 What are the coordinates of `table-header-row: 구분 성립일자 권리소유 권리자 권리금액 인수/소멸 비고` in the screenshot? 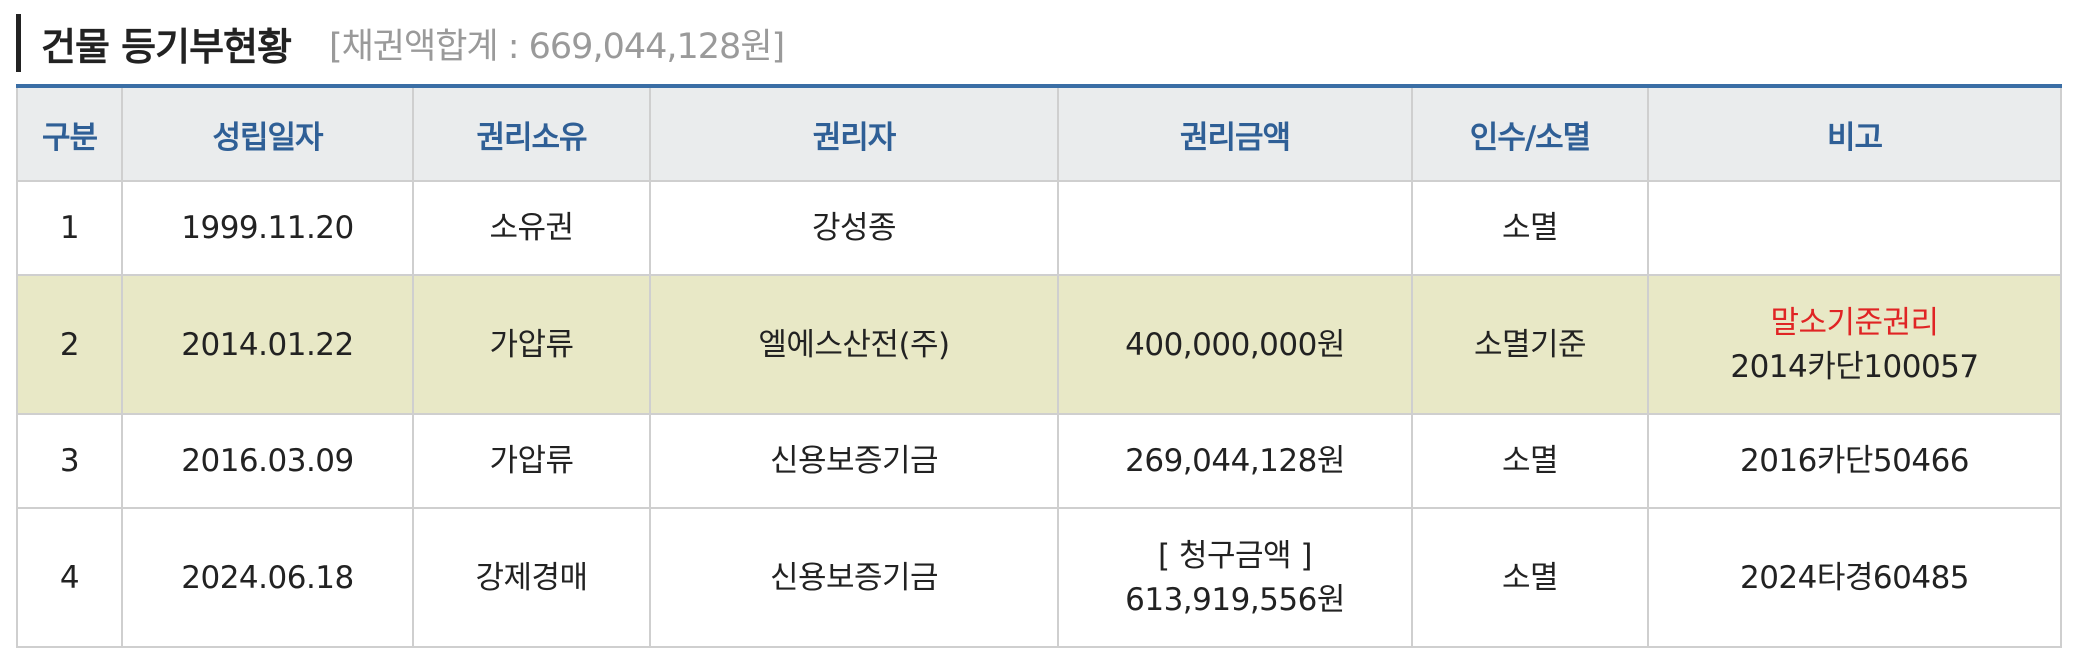 It's located at (1039, 134).